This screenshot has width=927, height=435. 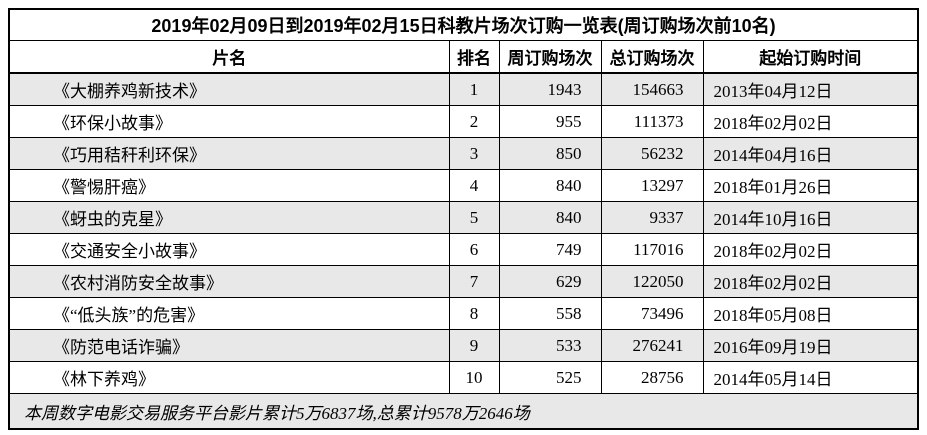 I want to click on weekly-orders-cell: 533, so click(x=550, y=345).